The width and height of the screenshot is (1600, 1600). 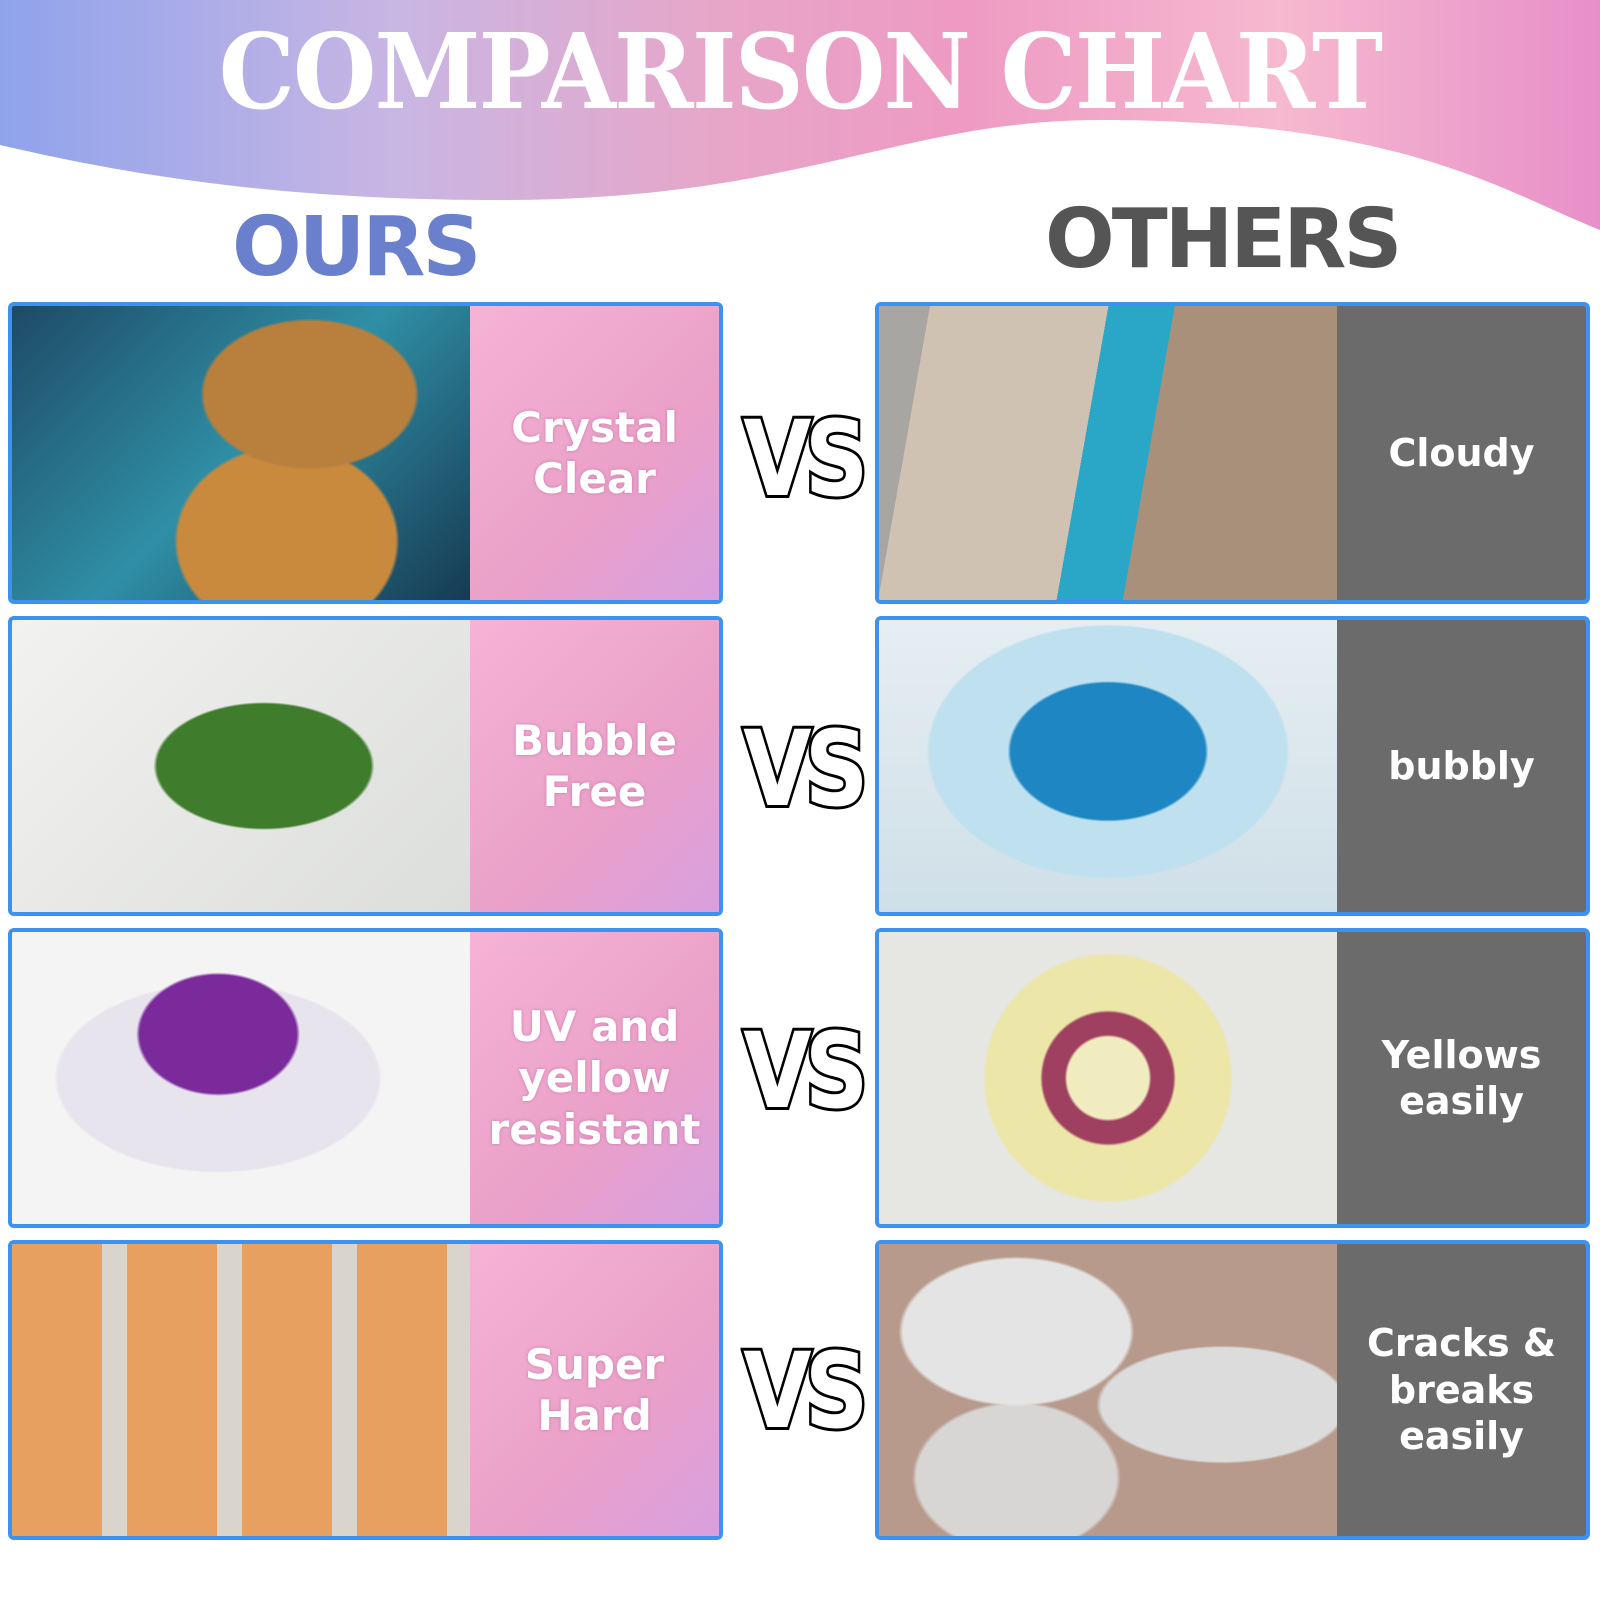 I want to click on vs-badge-1: VS, so click(x=806, y=459).